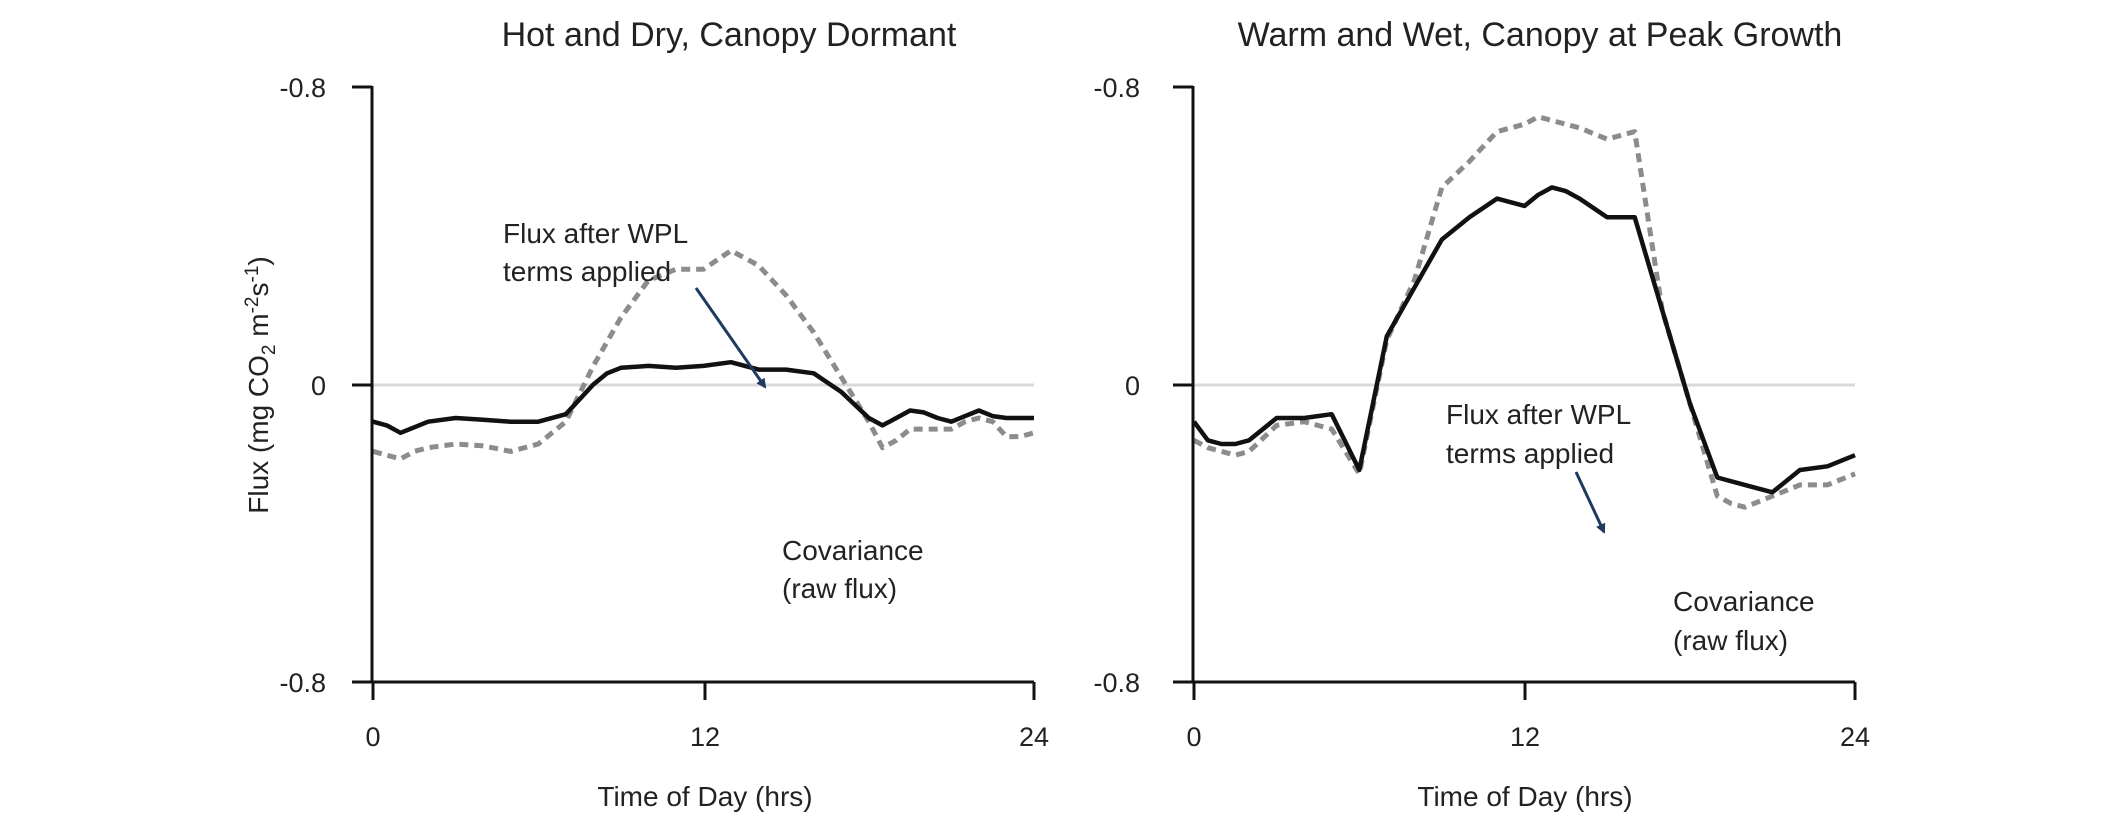  What do you see at coordinates (1525, 737) in the screenshot?
I see `chart-2-x-tick-label: 12` at bounding box center [1525, 737].